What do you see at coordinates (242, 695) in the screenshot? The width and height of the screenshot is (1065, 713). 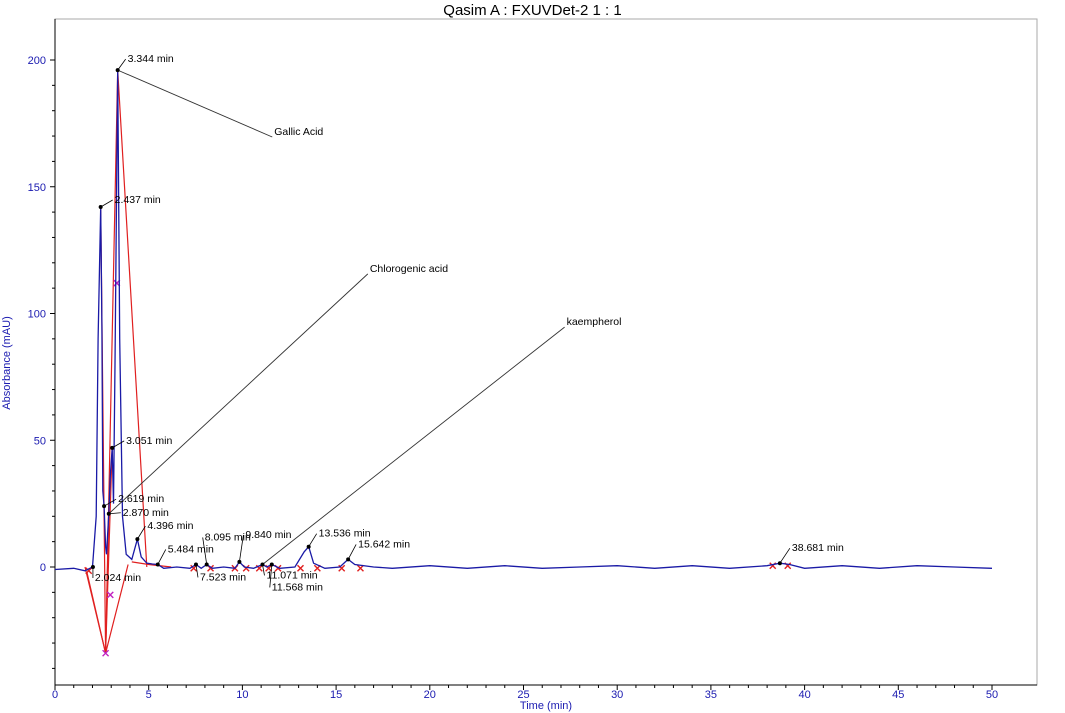 I see `x-tick-label: 10` at bounding box center [242, 695].